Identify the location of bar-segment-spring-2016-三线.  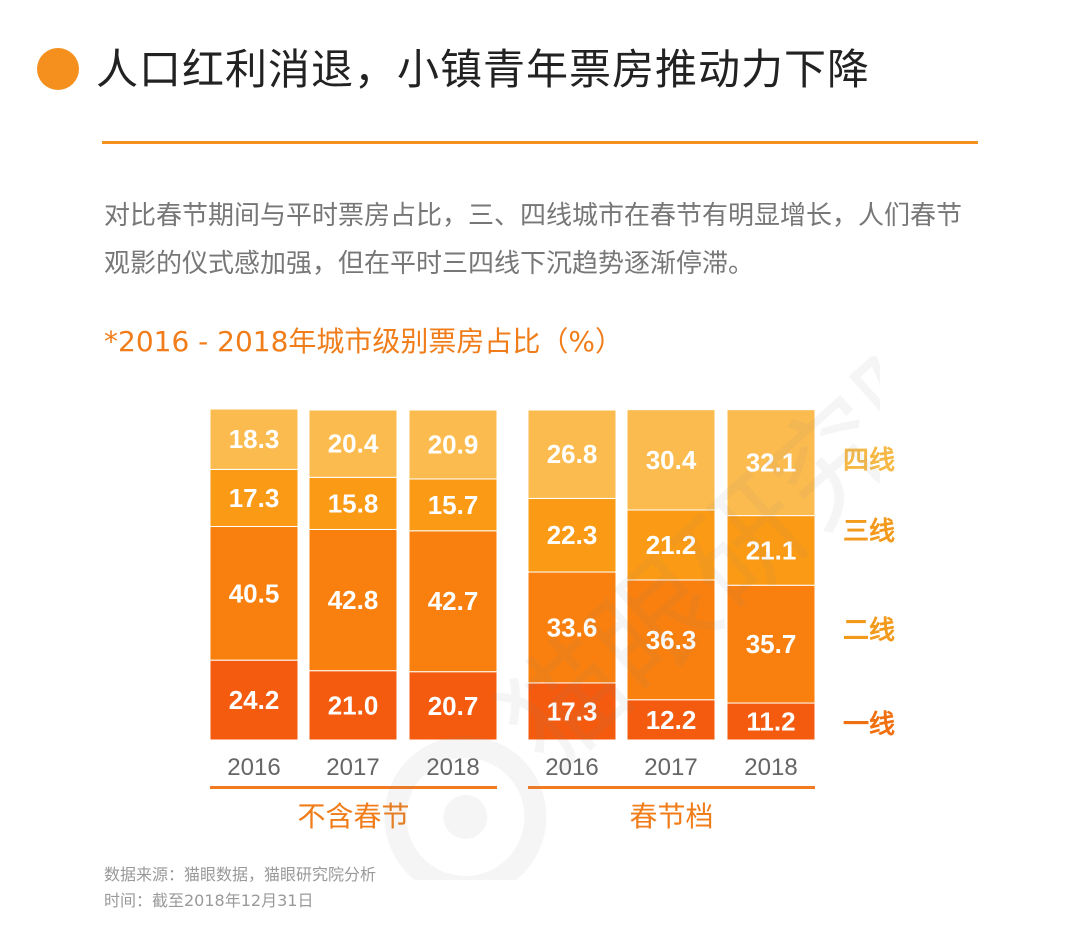
(572, 535).